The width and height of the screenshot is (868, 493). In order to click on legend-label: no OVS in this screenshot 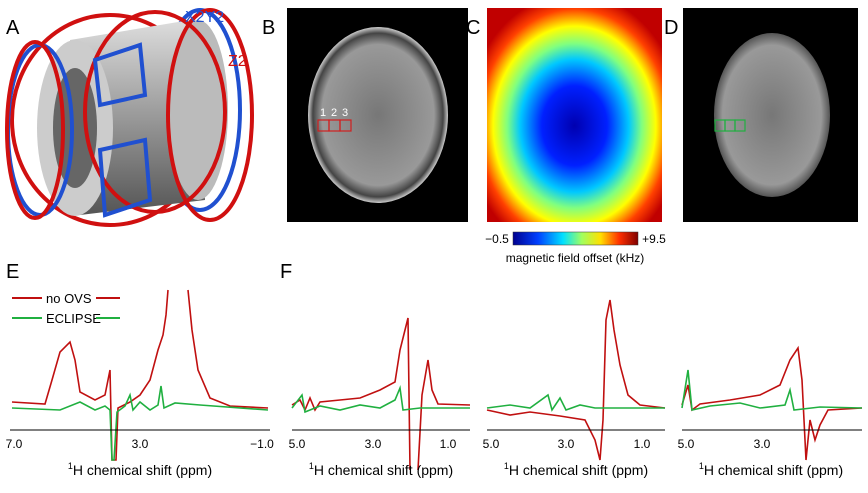, I will do `click(69, 298)`.